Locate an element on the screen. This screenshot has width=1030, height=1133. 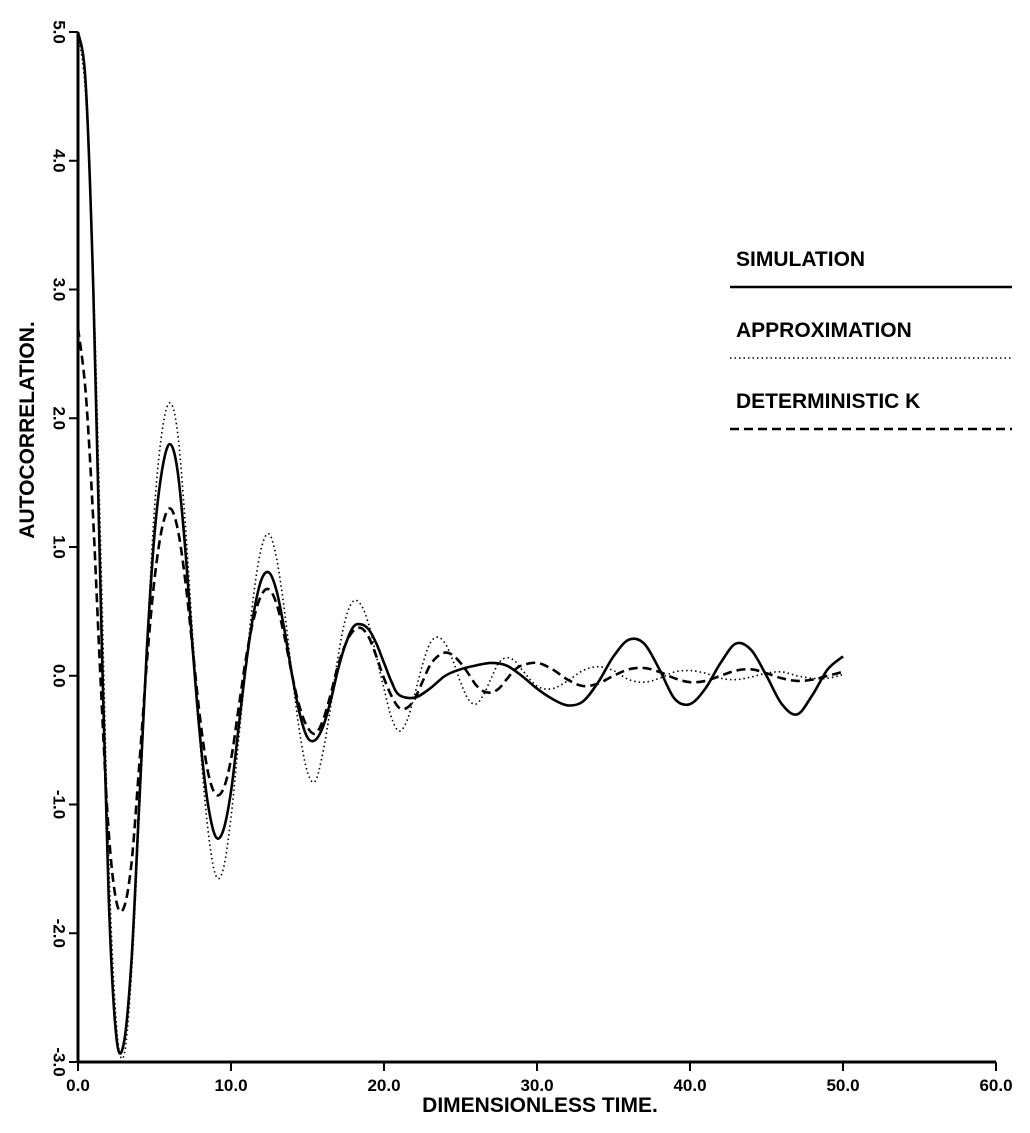
y-axis-title: AUTOCORRELATION. is located at coordinates (27, 429).